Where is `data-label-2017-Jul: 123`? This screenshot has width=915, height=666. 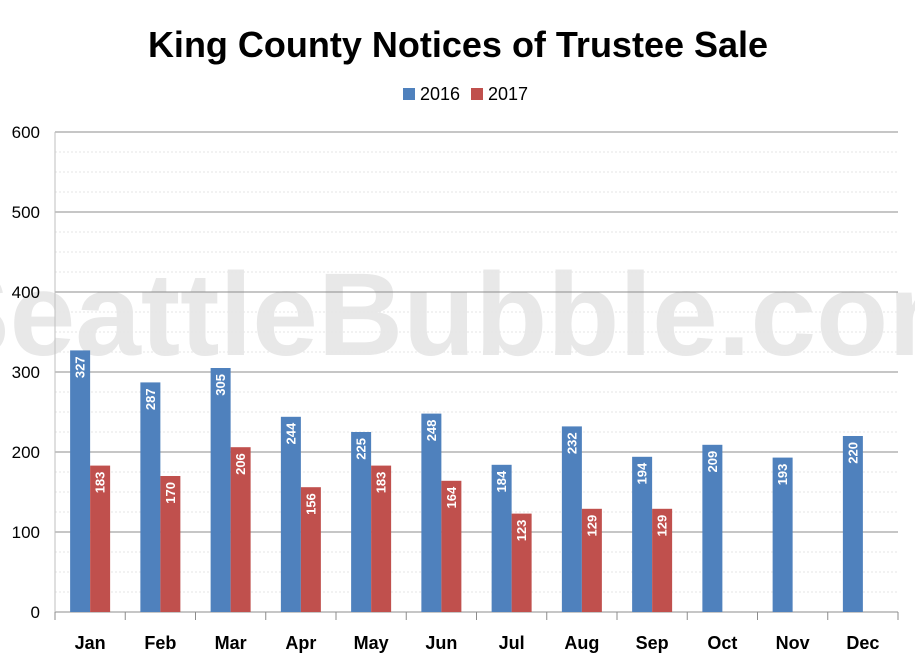 data-label-2017-Jul: 123 is located at coordinates (521, 531).